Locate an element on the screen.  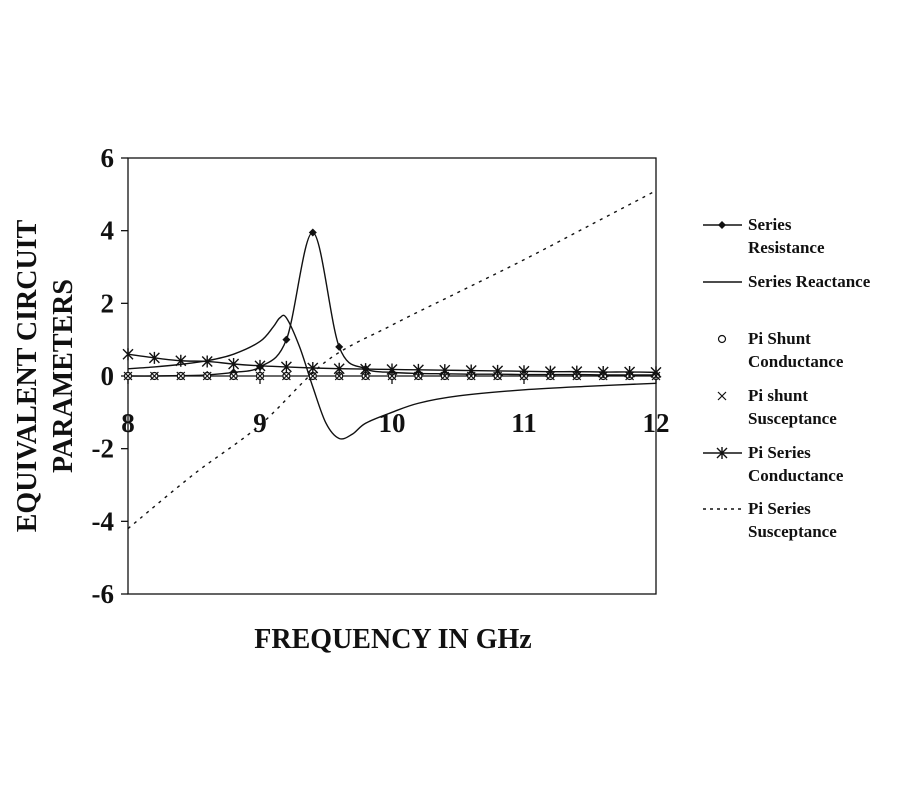
x-tick-label: 9 is located at coordinates (260, 423).